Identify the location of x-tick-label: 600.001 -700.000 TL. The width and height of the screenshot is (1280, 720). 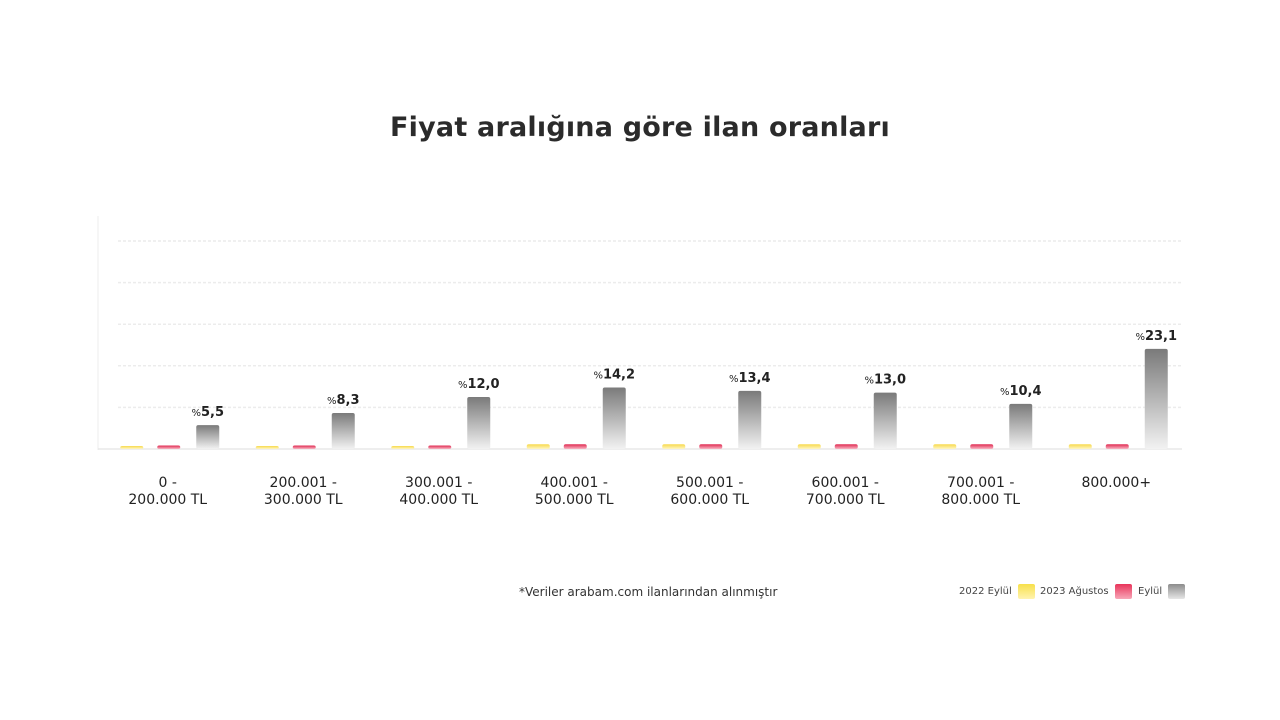
(845, 492).